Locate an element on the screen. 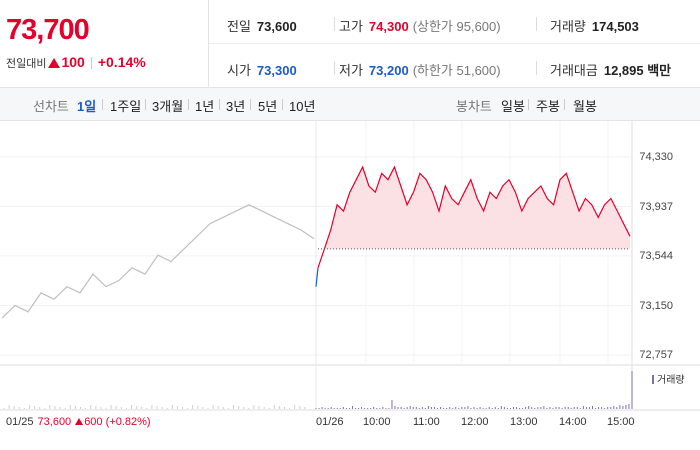 The width and height of the screenshot is (700, 450). change-row: 전일대비 100 +0.14% is located at coordinates (76, 62).